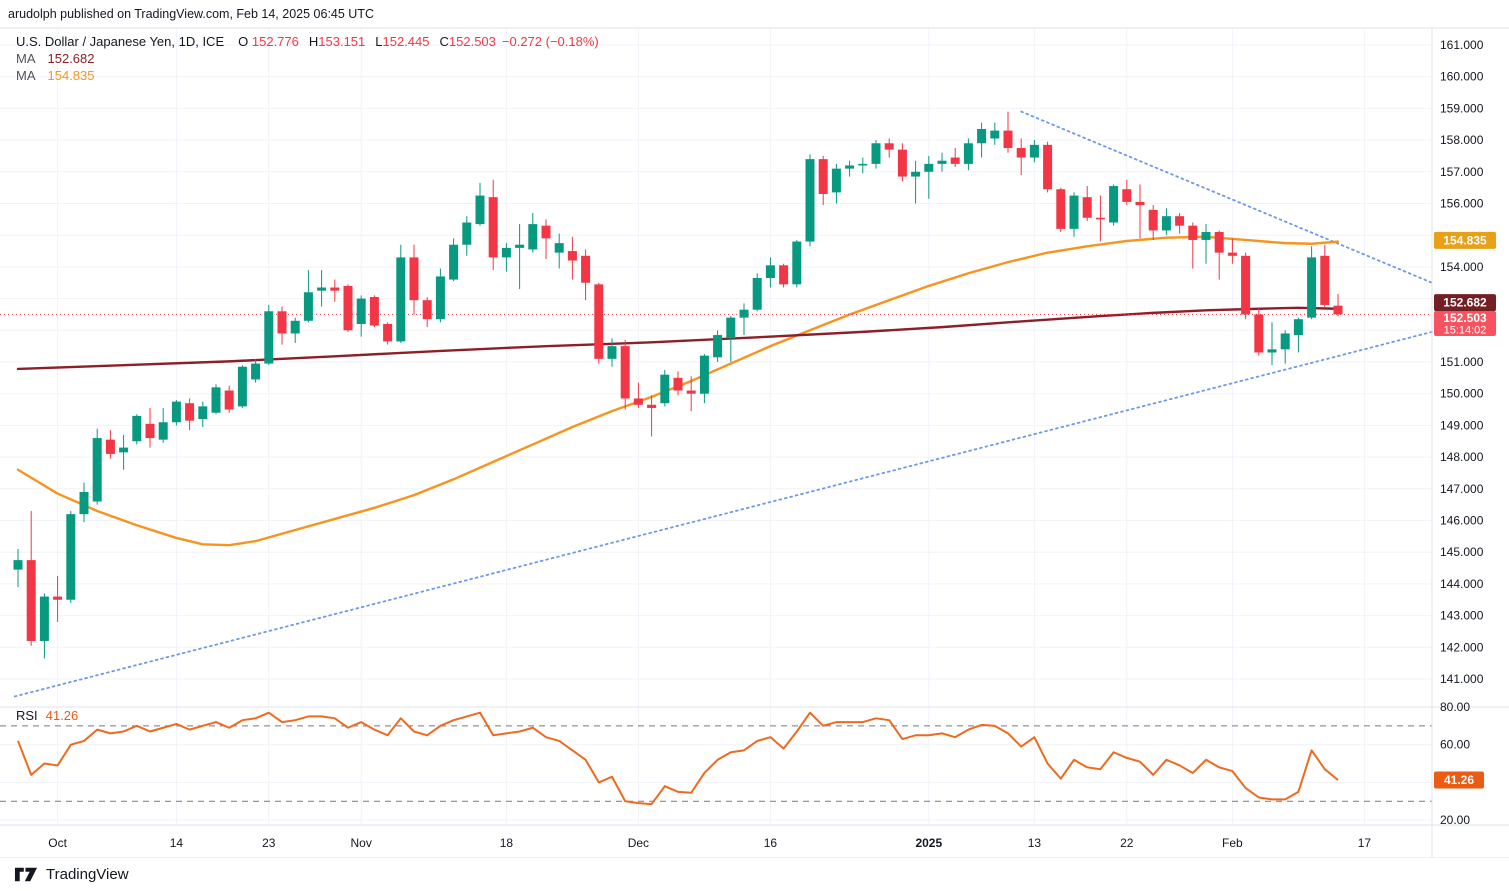 The height and width of the screenshot is (891, 1509). I want to click on time-axis-label: 13, so click(1035, 843).